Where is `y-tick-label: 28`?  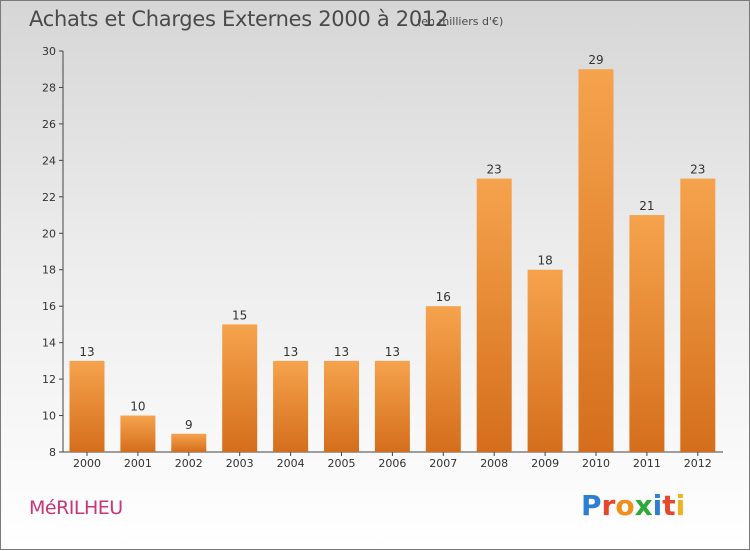 y-tick-label: 28 is located at coordinates (49, 87).